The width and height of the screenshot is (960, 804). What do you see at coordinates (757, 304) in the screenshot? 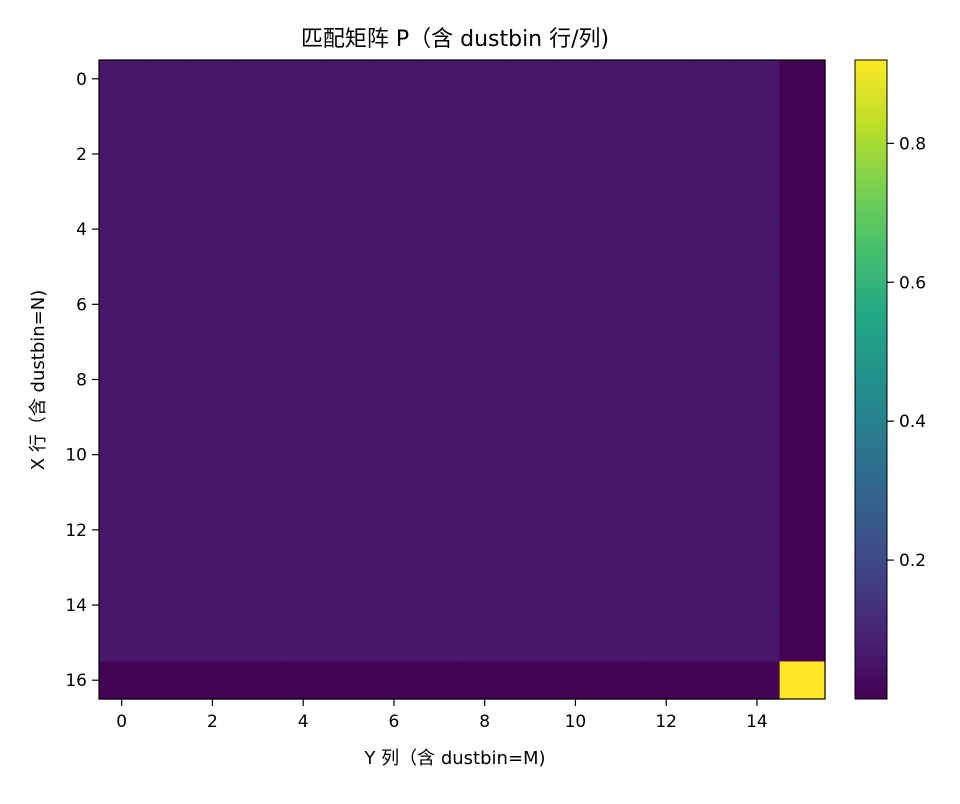
I see `heatmap-cell-r6-c14` at bounding box center [757, 304].